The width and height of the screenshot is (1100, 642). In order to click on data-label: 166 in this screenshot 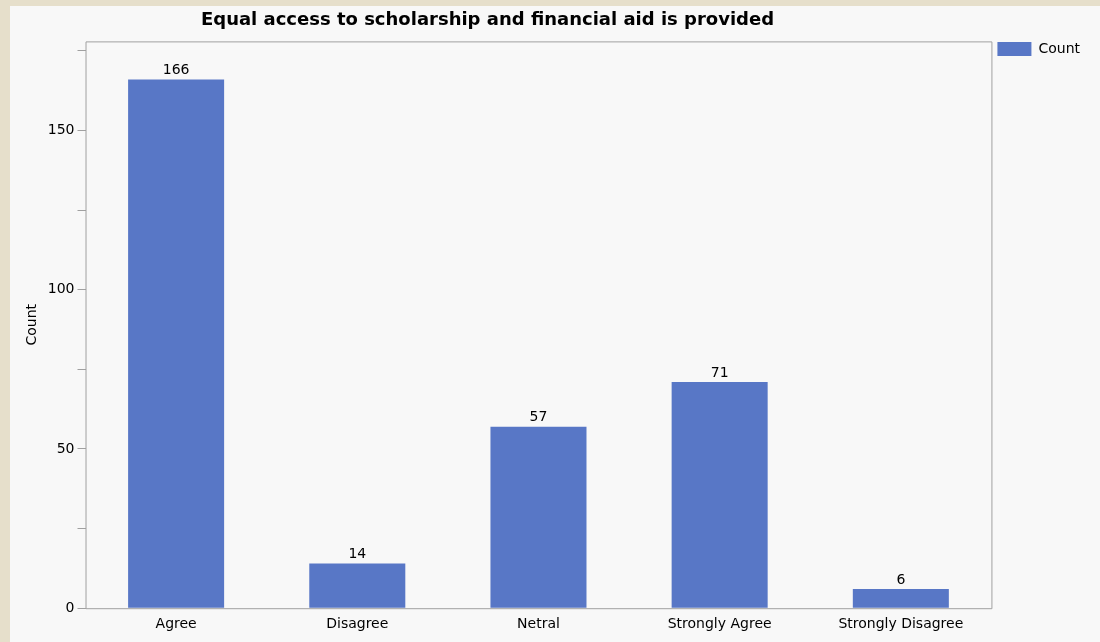, I will do `click(176, 69)`.